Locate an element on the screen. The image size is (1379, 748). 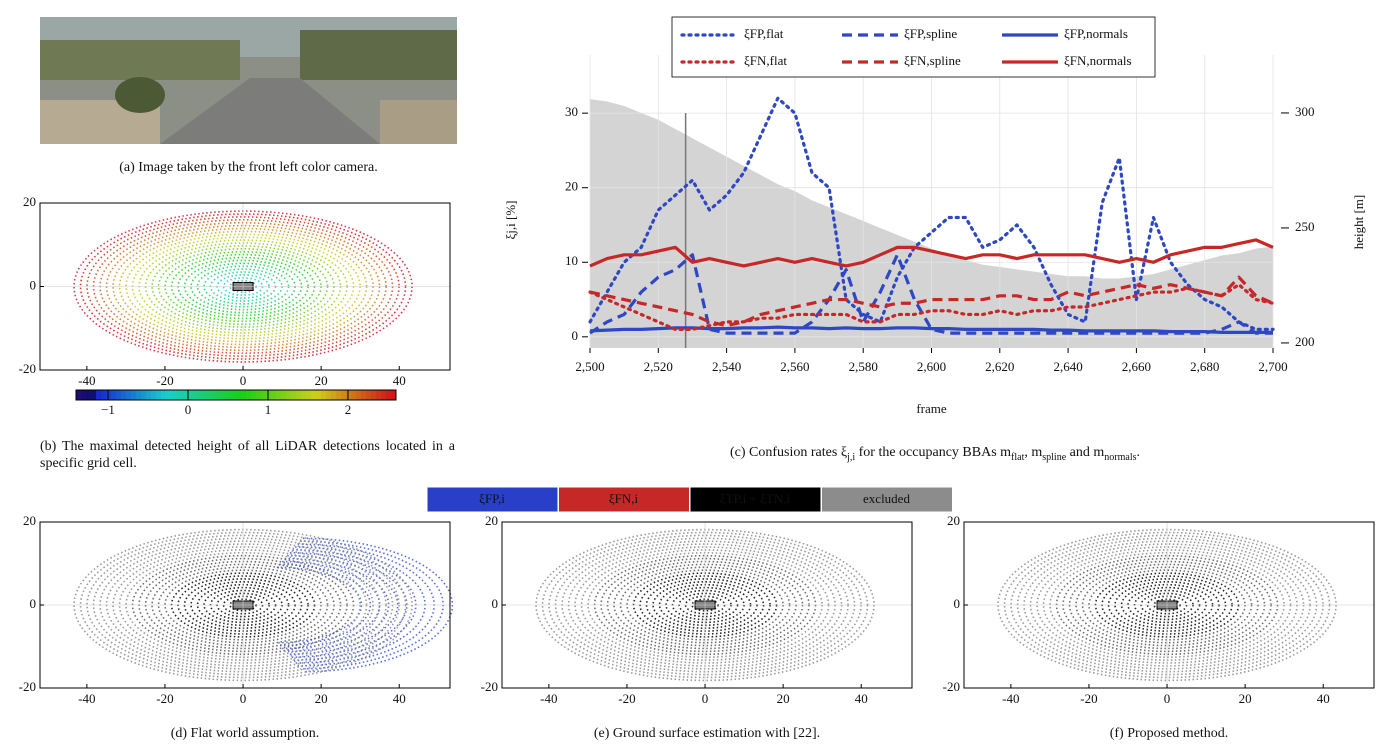
caption-text: . is located at coordinates (1138, 452).